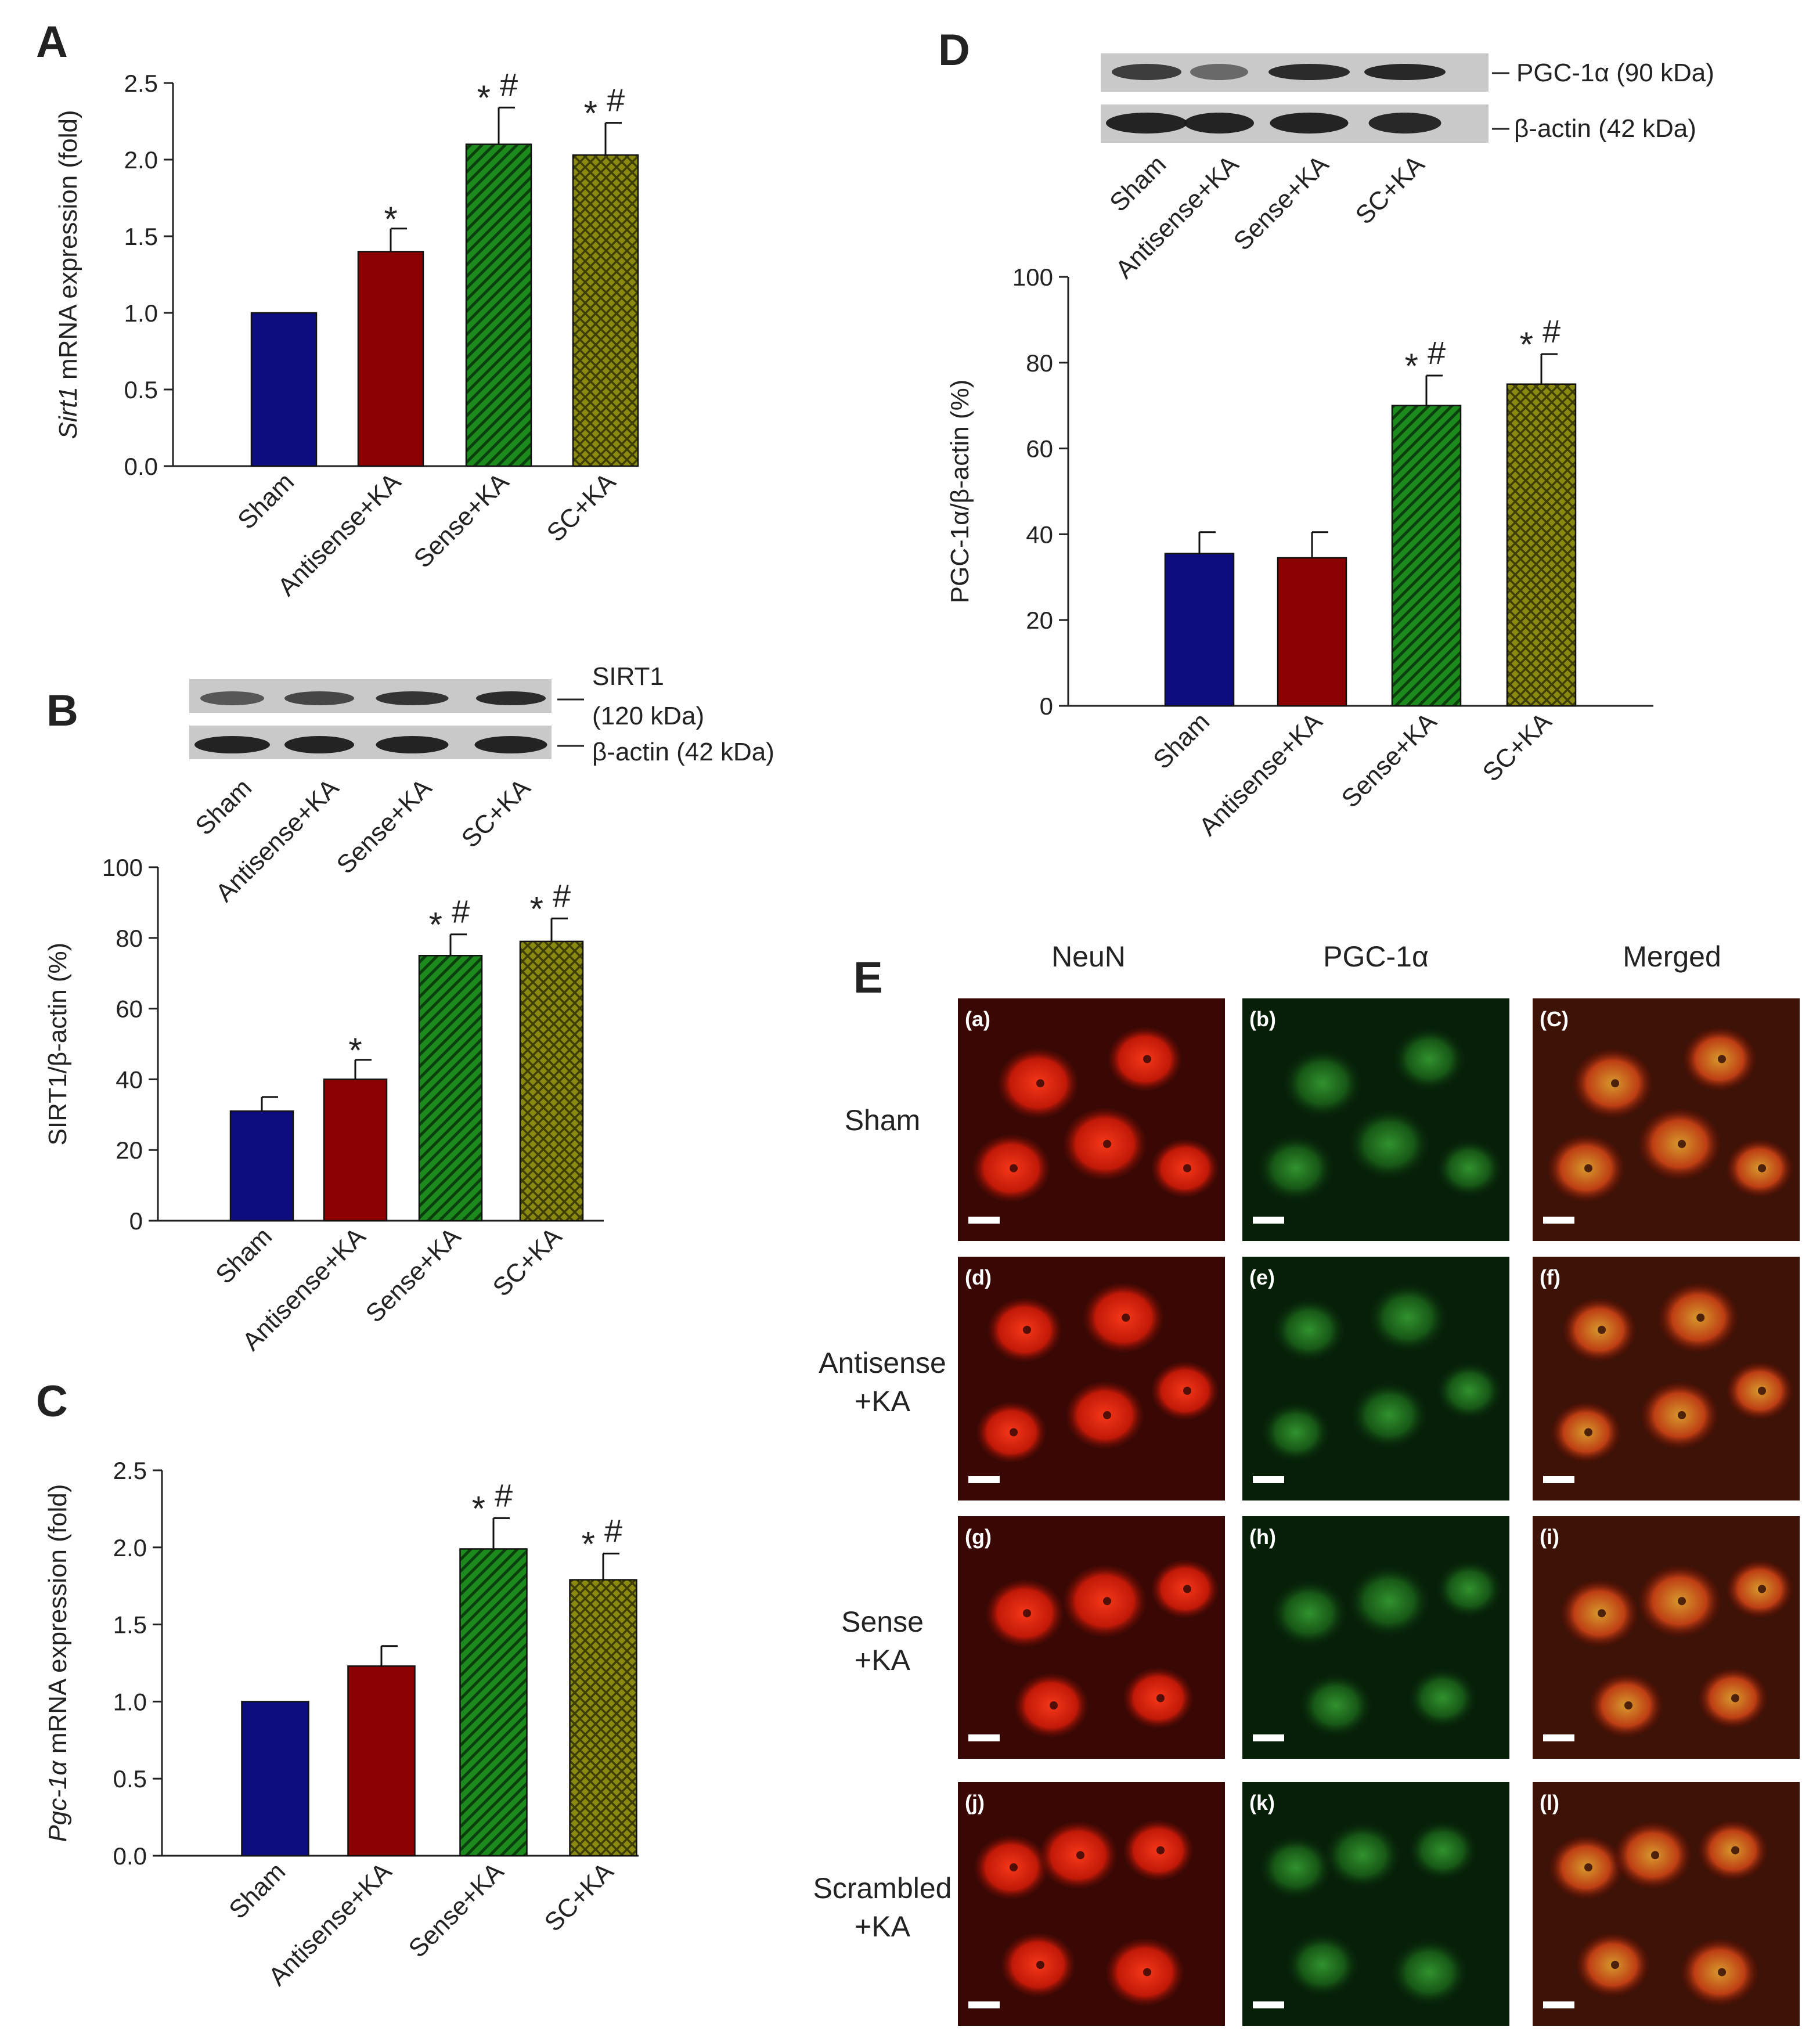 The height and width of the screenshot is (2038, 1820). I want to click on bar-b-sham, so click(261, 1166).